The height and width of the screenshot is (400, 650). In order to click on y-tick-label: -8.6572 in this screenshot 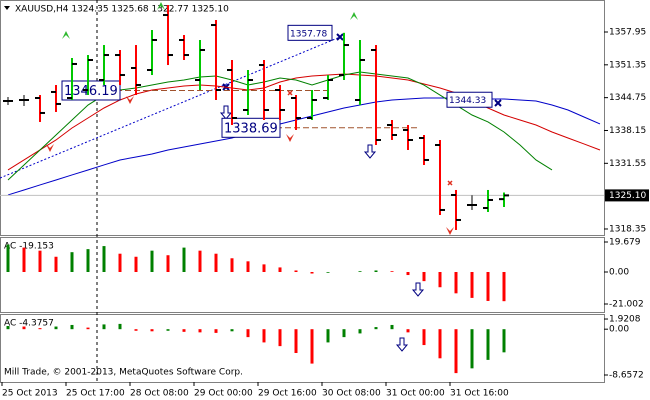, I will do `click(626, 375)`.